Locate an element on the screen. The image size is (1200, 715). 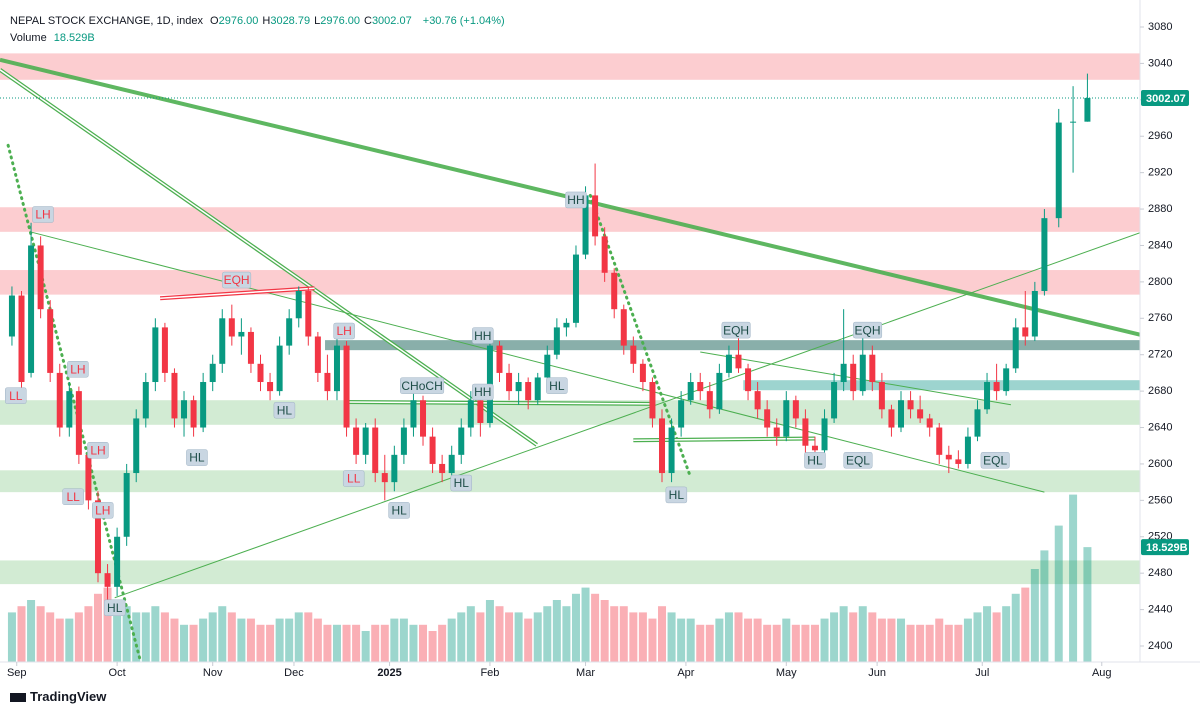
symbol: NEPAL STOCK EXCHANGE, 1D, index is located at coordinates (106, 21).